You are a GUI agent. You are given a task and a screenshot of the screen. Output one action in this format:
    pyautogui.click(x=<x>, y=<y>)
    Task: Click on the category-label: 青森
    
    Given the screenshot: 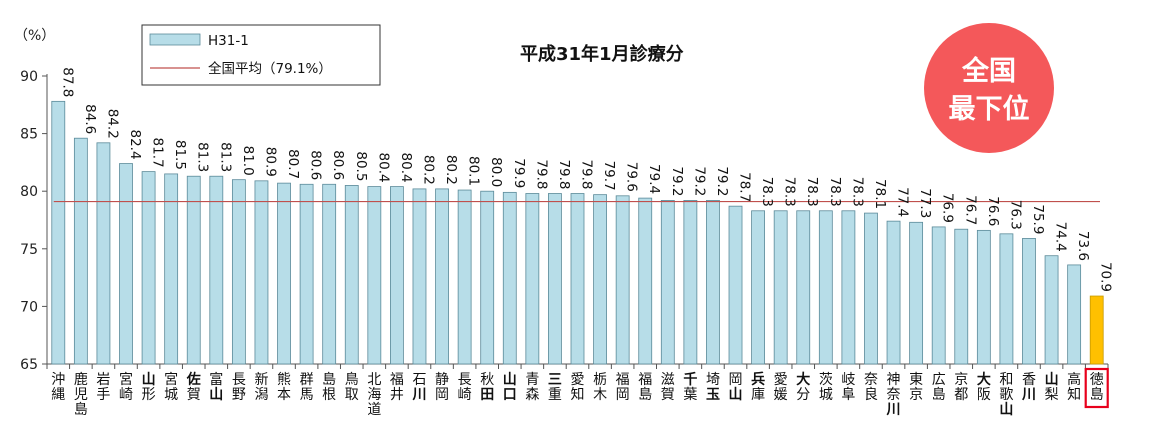 What is the action you would take?
    pyautogui.click(x=532, y=387)
    